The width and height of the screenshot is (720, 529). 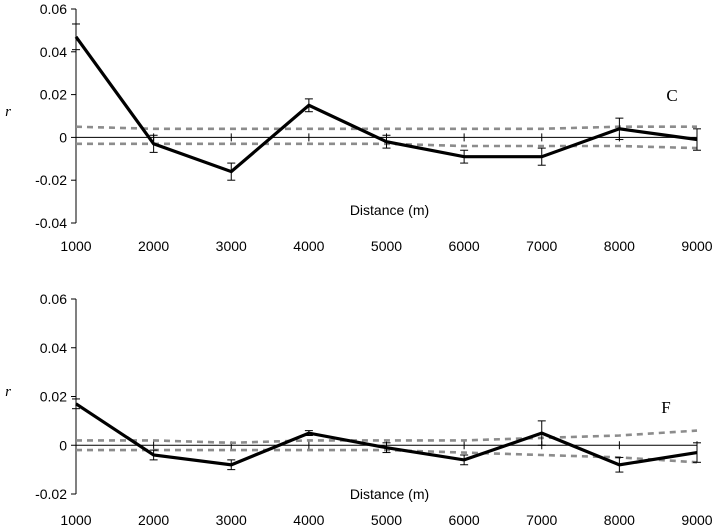 I want to click on series-line-observed, so click(x=386, y=434).